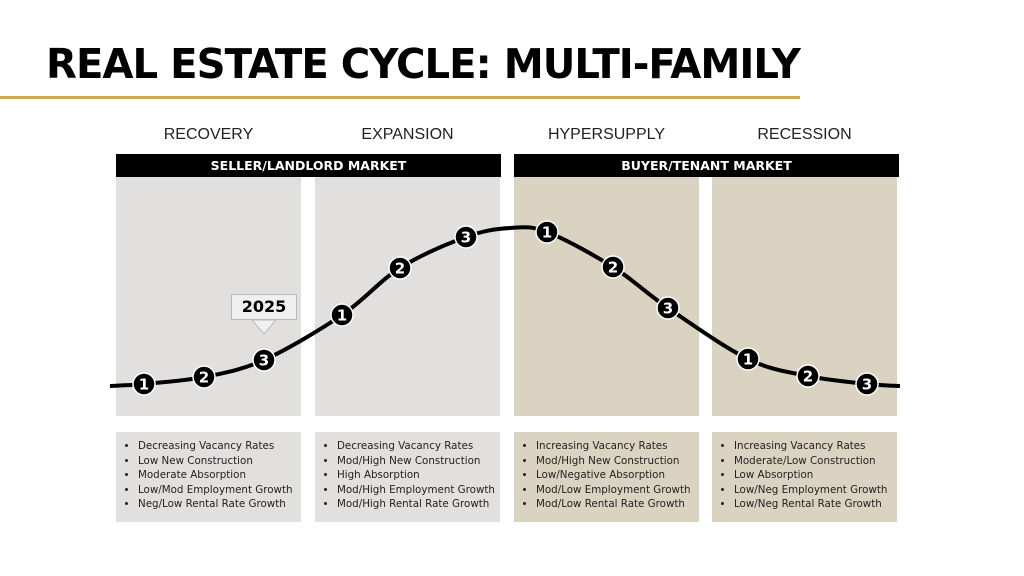 Image resolution: width=1024 pixels, height=576 pixels. Describe the element at coordinates (815, 461) in the screenshot. I see `characteristic-item: Moderate/Low Construction` at that location.